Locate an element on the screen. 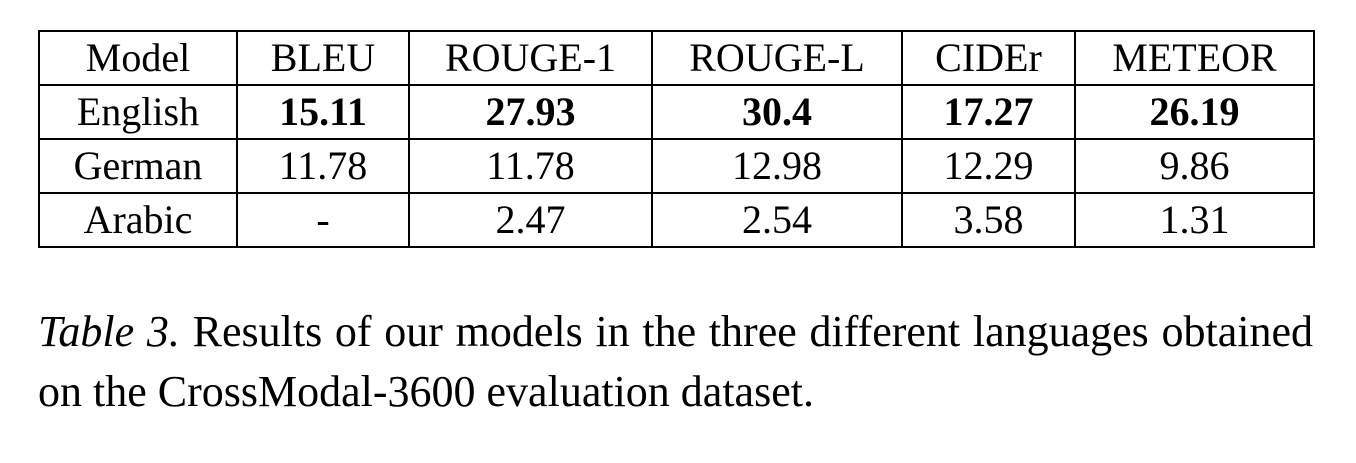 The image size is (1356, 463). table-row-german: German 11.78 11.78 12.98 12.29 9.86 is located at coordinates (676, 166).